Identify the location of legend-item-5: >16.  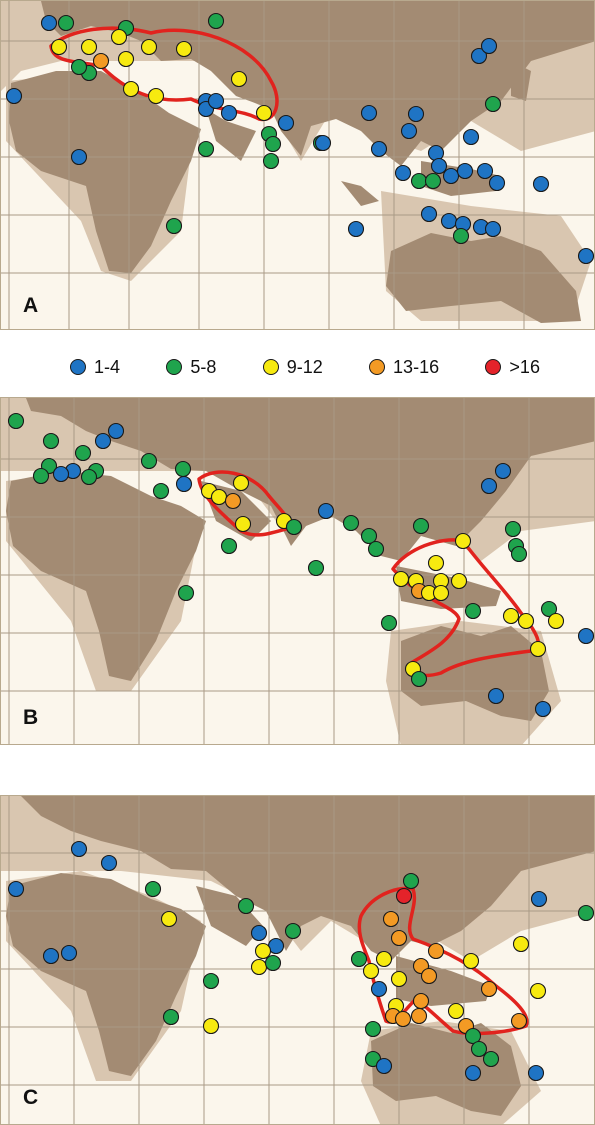
(512, 367).